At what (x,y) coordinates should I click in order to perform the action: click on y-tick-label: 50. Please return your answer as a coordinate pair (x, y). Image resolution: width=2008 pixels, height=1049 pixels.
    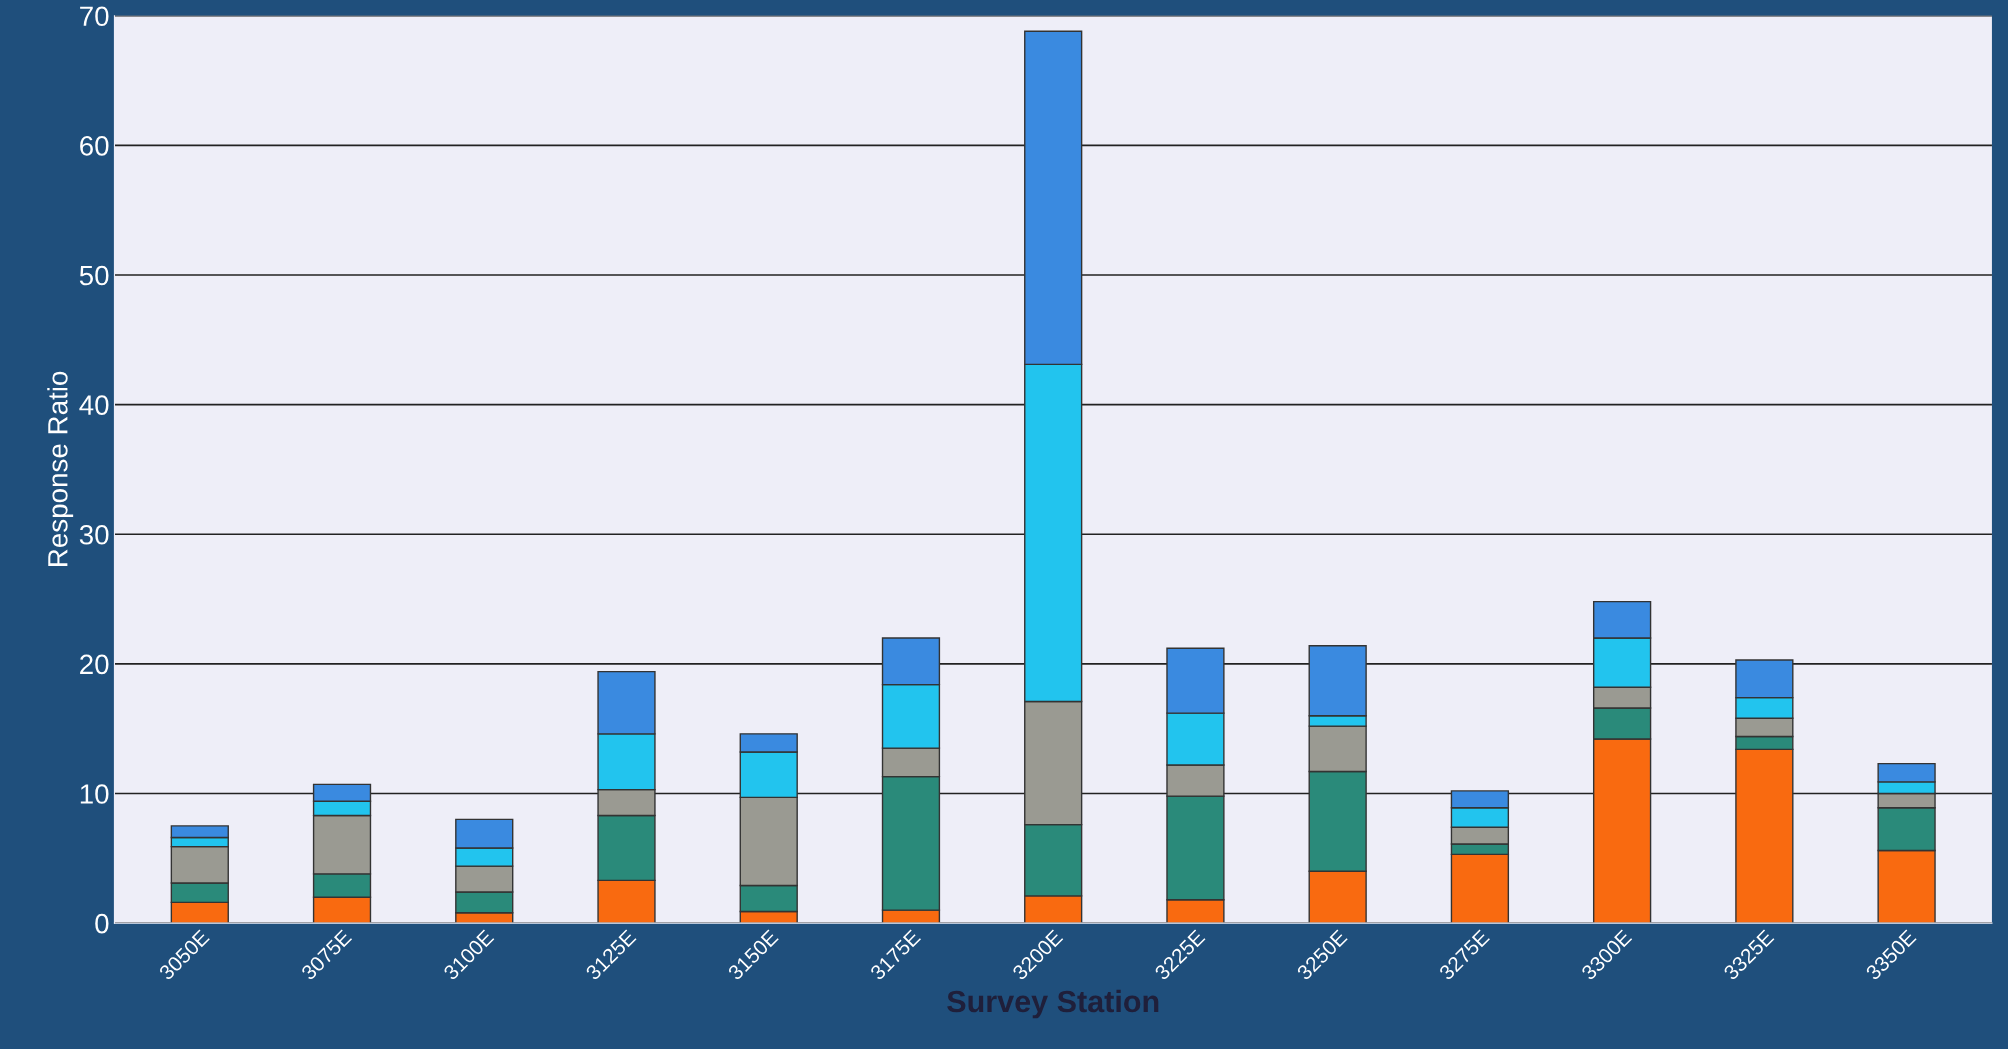
    Looking at the image, I should click on (94, 275).